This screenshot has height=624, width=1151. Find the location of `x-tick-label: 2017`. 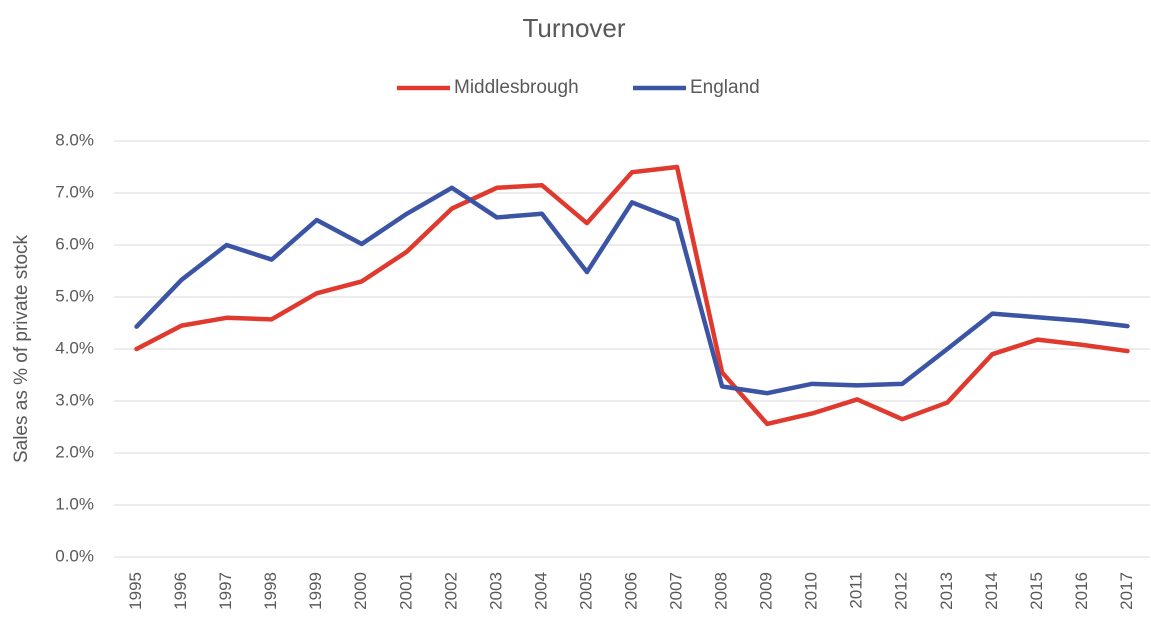

x-tick-label: 2017 is located at coordinates (1126, 591).